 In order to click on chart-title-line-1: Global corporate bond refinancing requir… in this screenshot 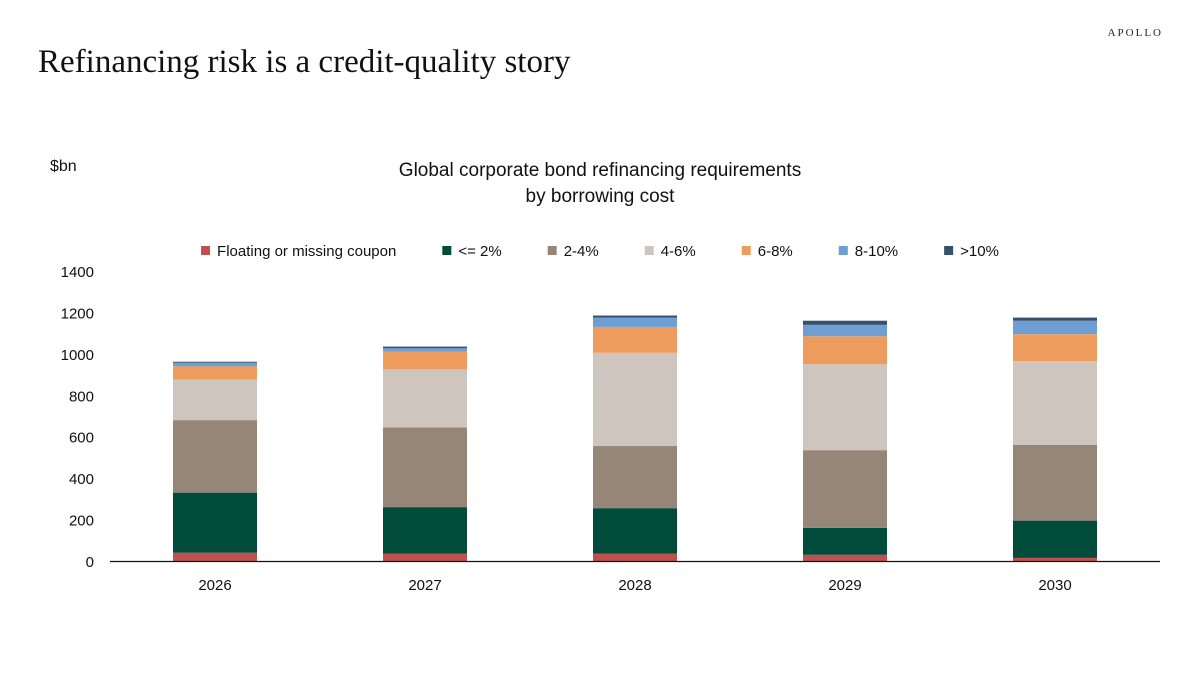, I will do `click(600, 170)`.